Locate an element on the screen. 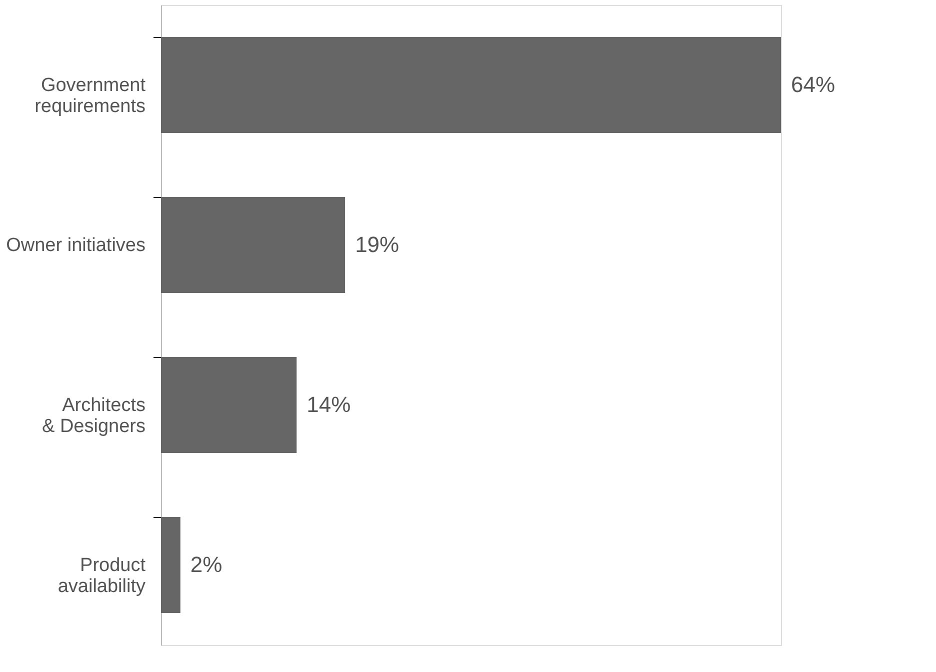 The image size is (936, 672). data-label: 64% is located at coordinates (813, 84).